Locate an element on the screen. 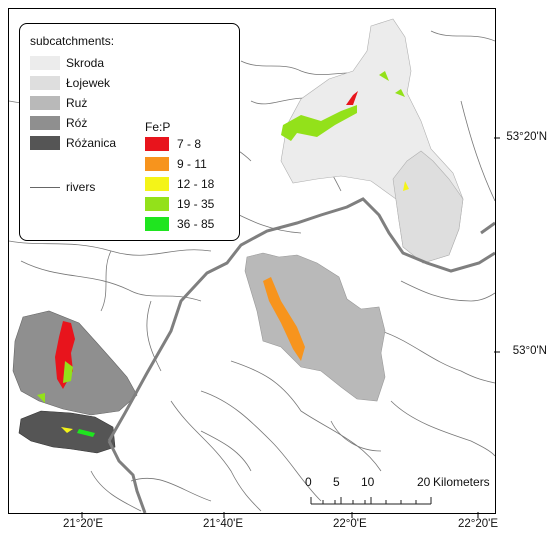  legend-fep-12-18: 12 - 18 is located at coordinates (179, 184).